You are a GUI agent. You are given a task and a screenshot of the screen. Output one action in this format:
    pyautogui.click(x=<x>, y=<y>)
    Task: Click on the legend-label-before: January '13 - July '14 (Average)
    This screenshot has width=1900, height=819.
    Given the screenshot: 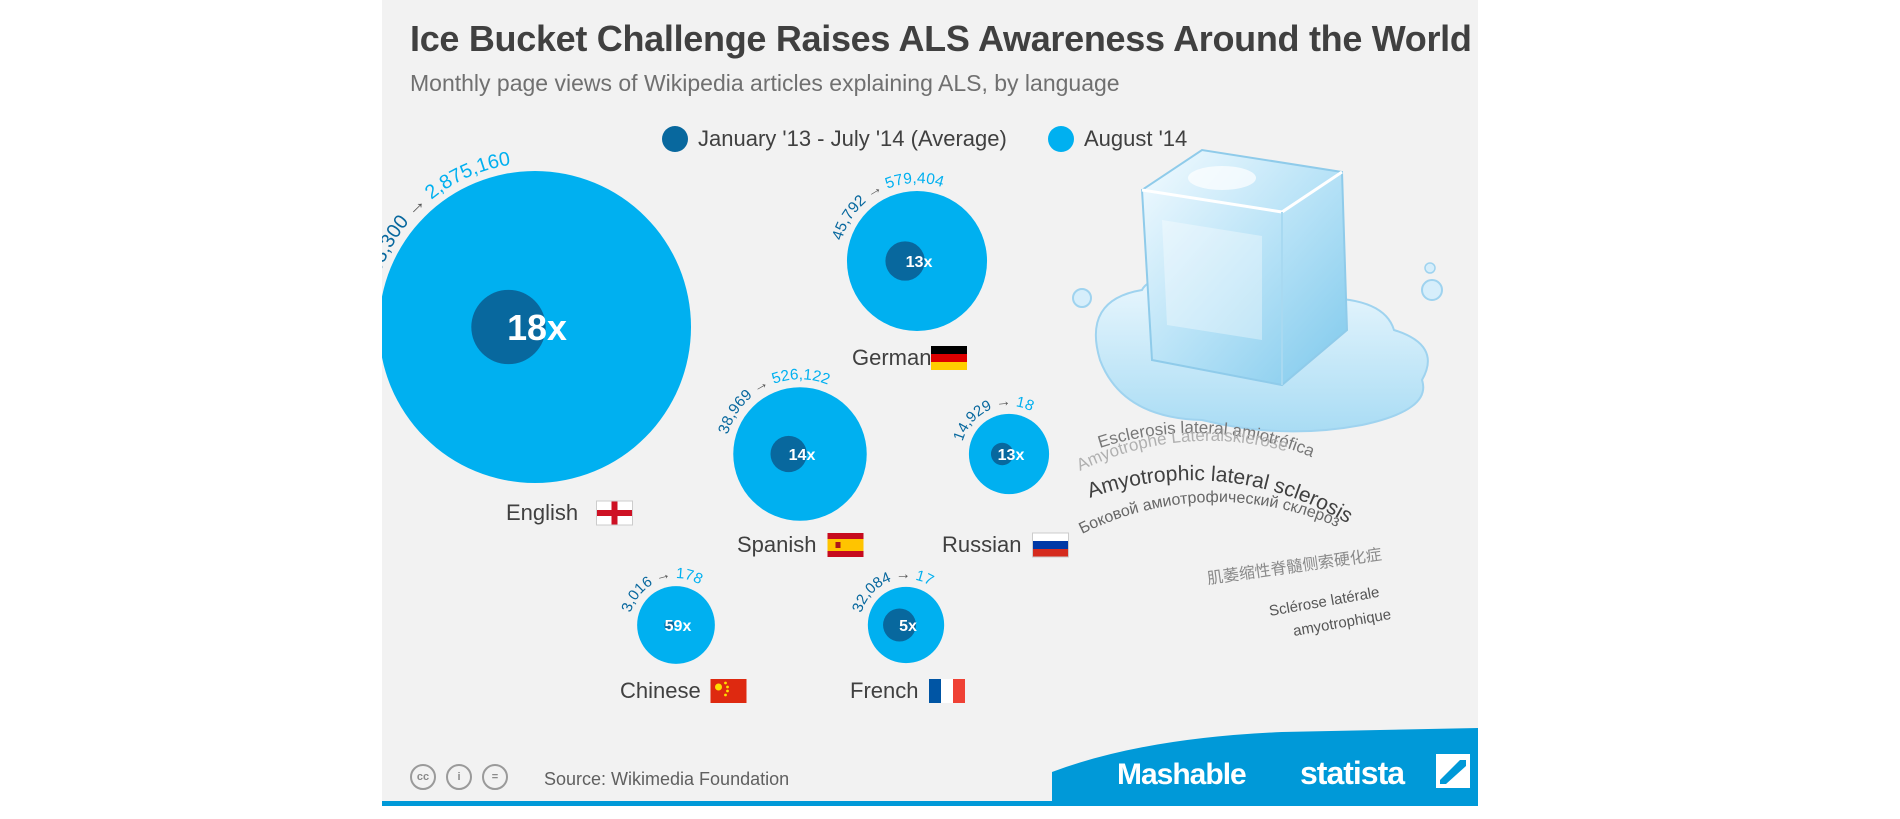 What is the action you would take?
    pyautogui.click(x=852, y=138)
    